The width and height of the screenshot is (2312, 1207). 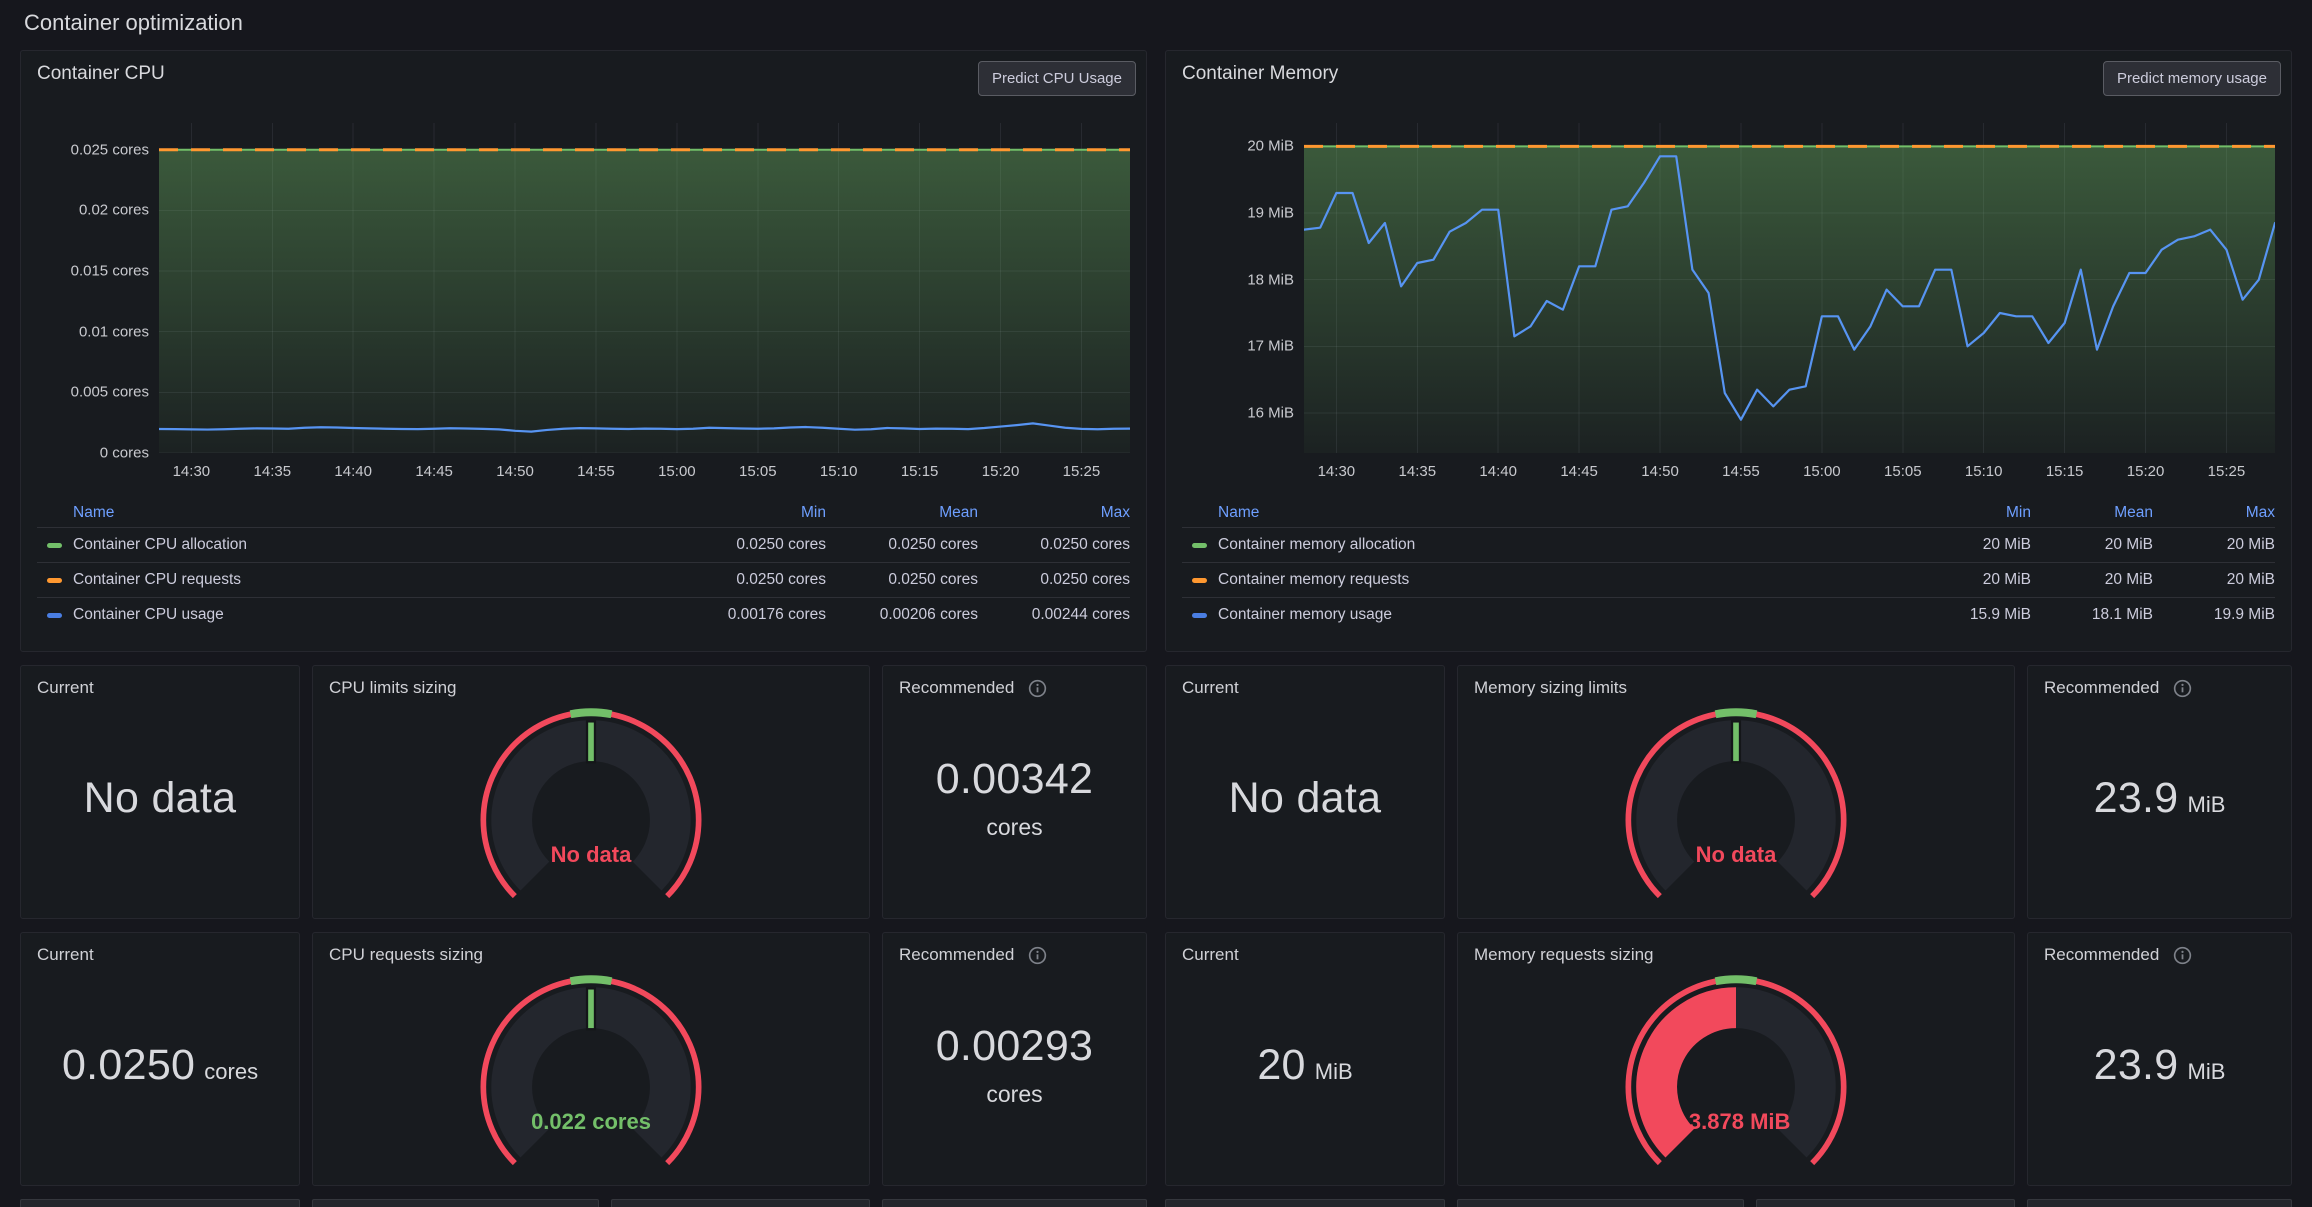 What do you see at coordinates (355, 545) in the screenshot?
I see `legend-series-label: Container CPU allocation` at bounding box center [355, 545].